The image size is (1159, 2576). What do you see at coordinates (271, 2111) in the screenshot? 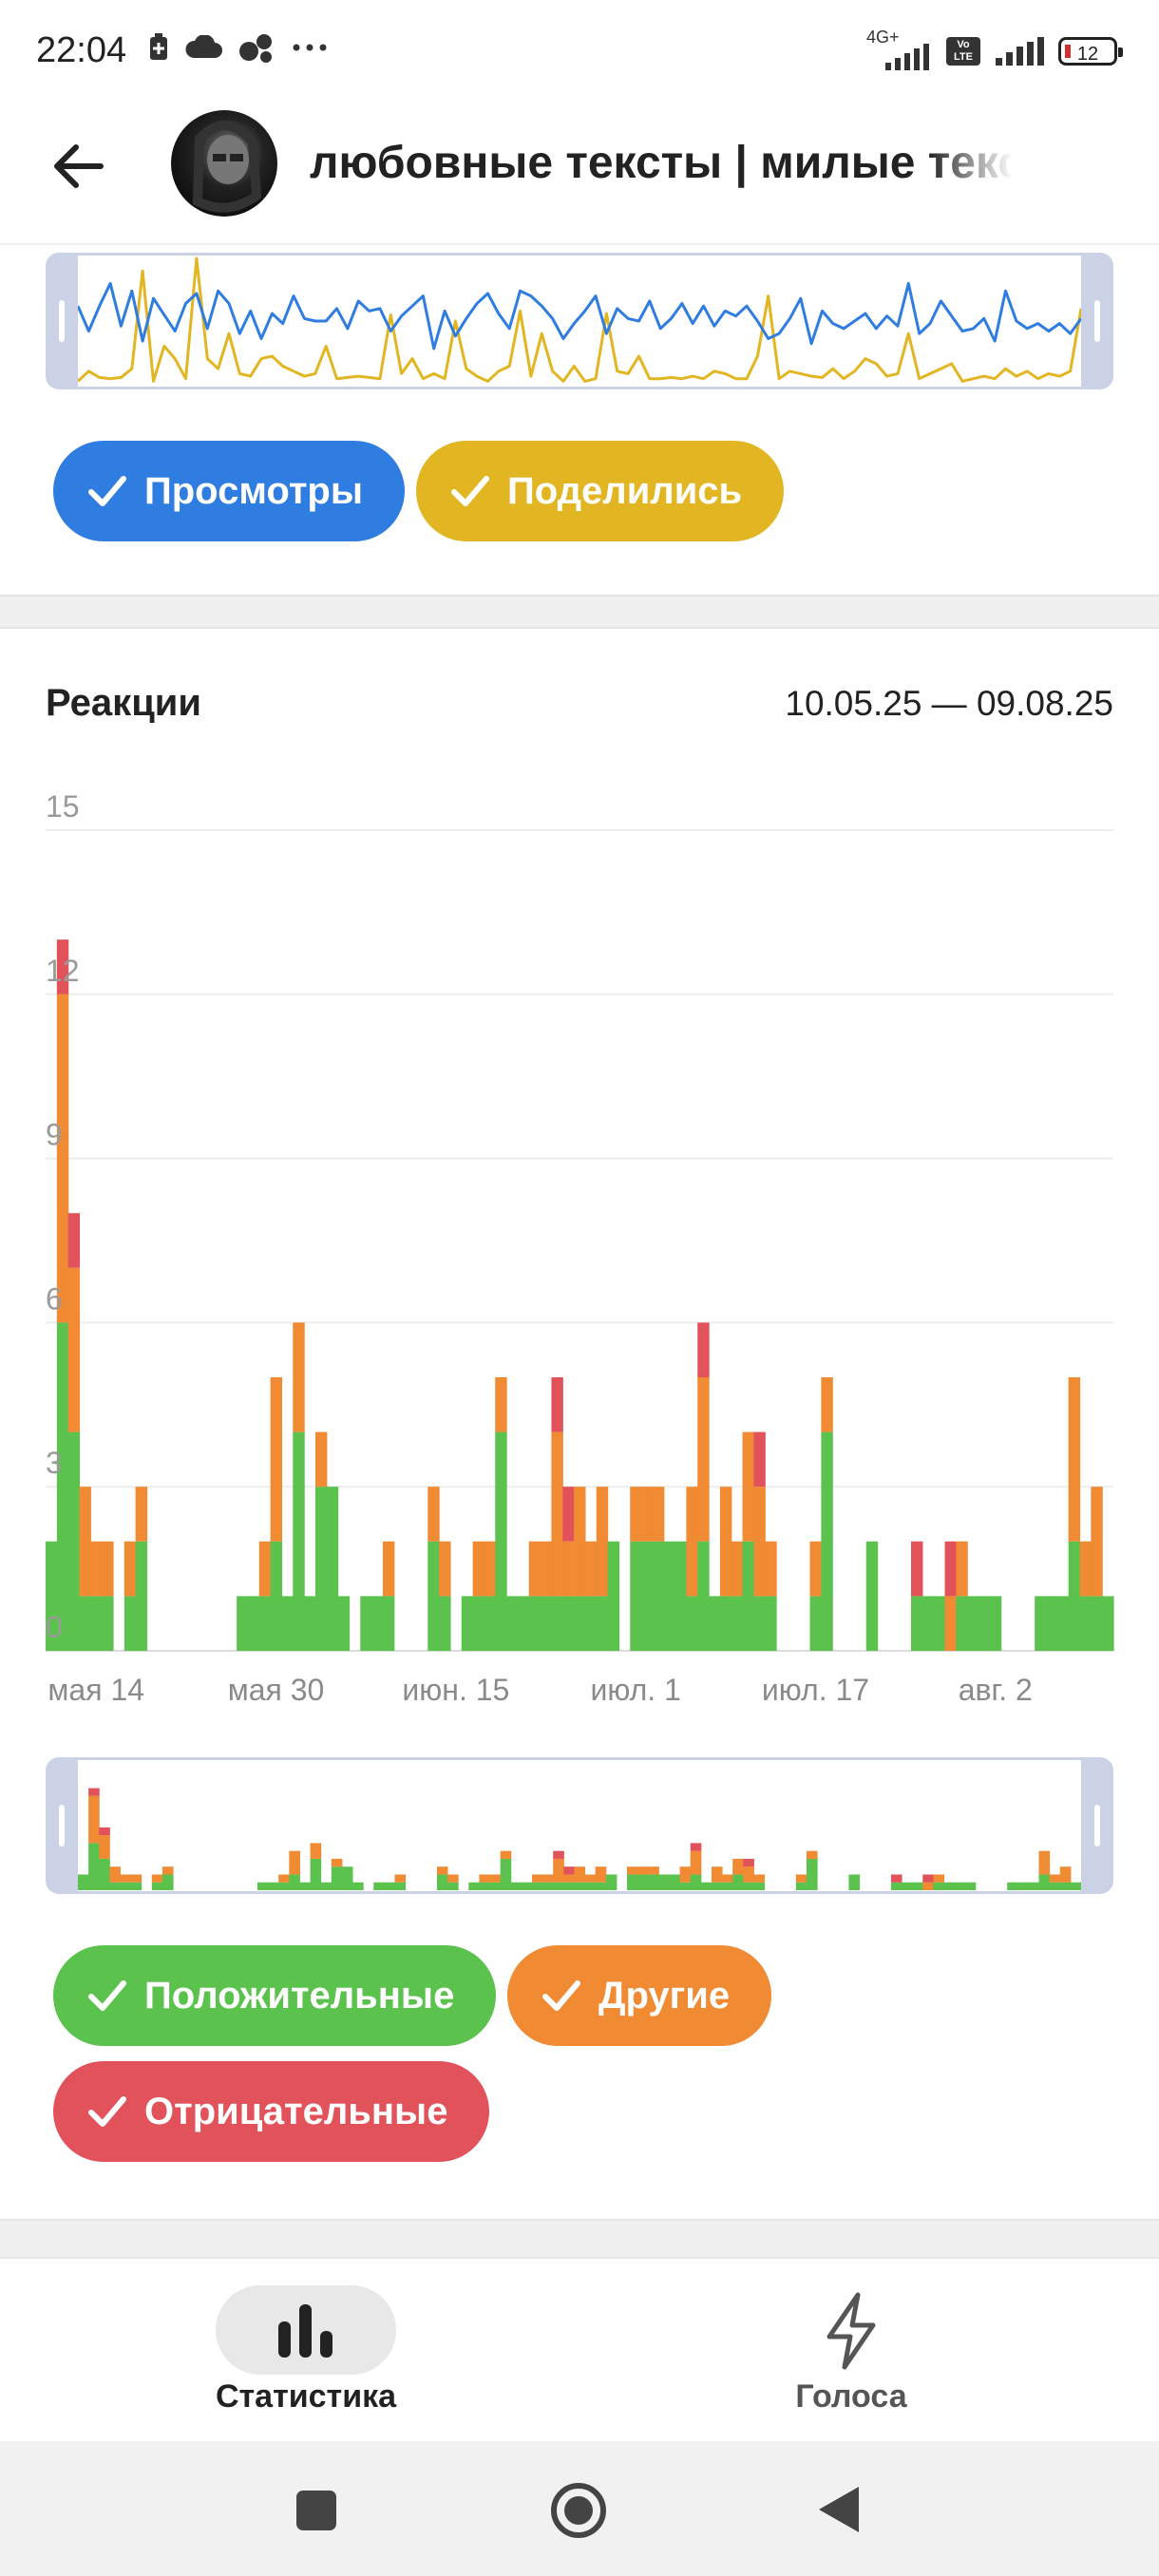
I see `toggle-negative: Отрицательные` at bounding box center [271, 2111].